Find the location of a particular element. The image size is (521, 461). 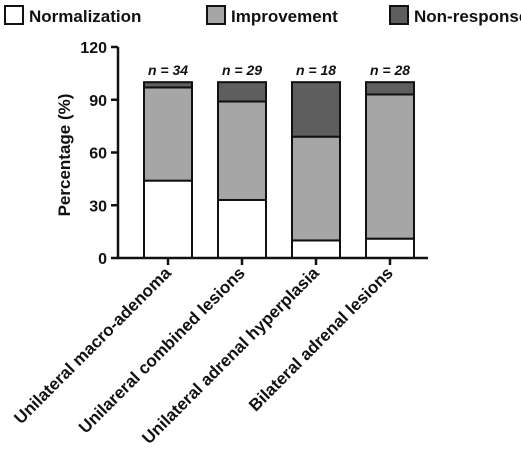

y-tick-label: 0 is located at coordinates (102, 259).